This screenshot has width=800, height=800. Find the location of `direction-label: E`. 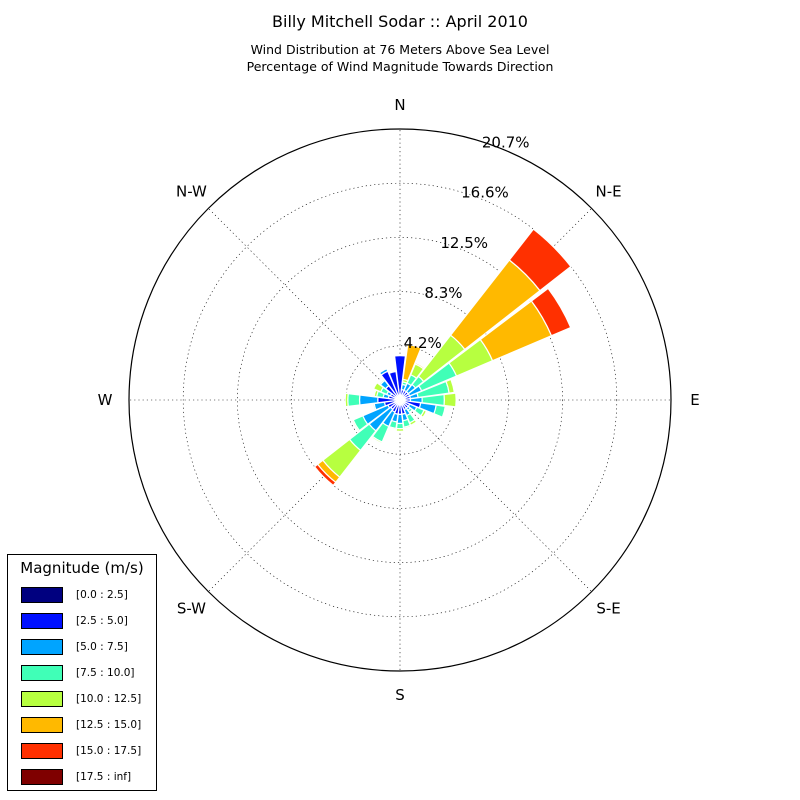

direction-label: E is located at coordinates (694, 400).